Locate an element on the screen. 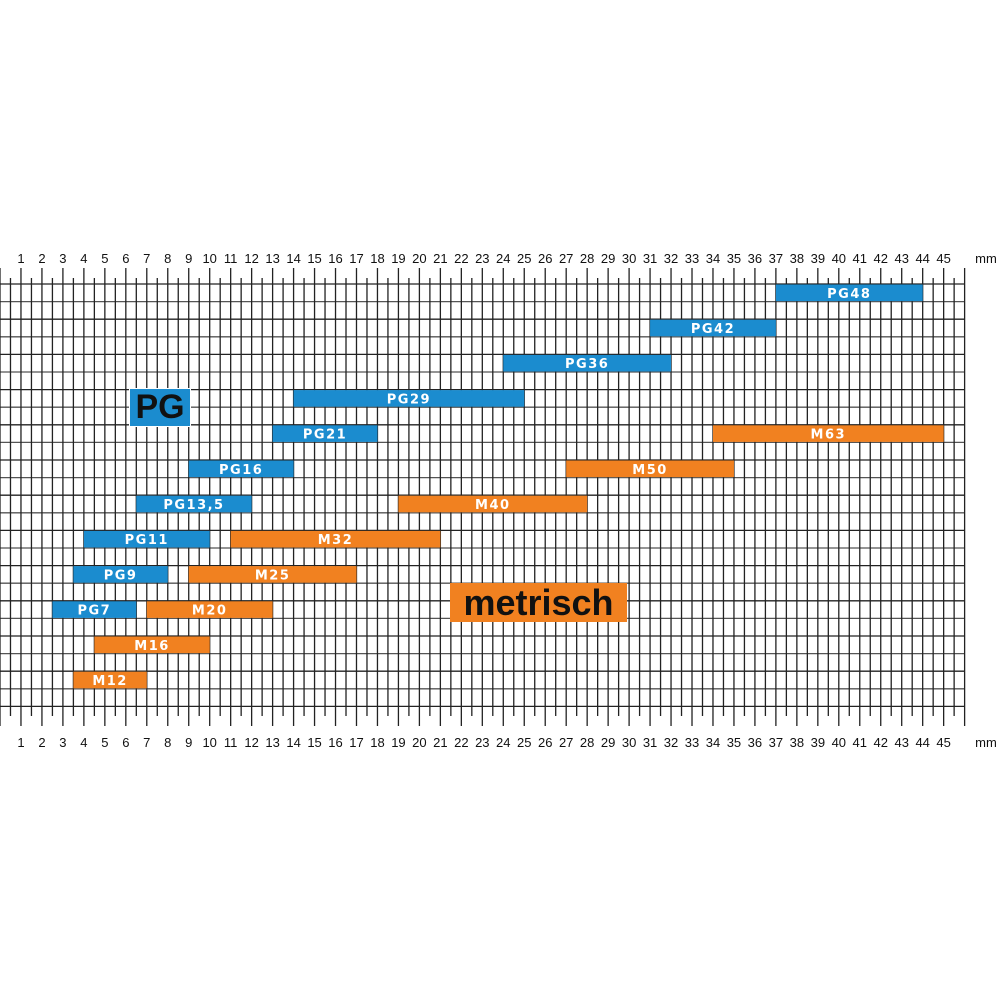  tick-label-top: 38 is located at coordinates (797, 258).